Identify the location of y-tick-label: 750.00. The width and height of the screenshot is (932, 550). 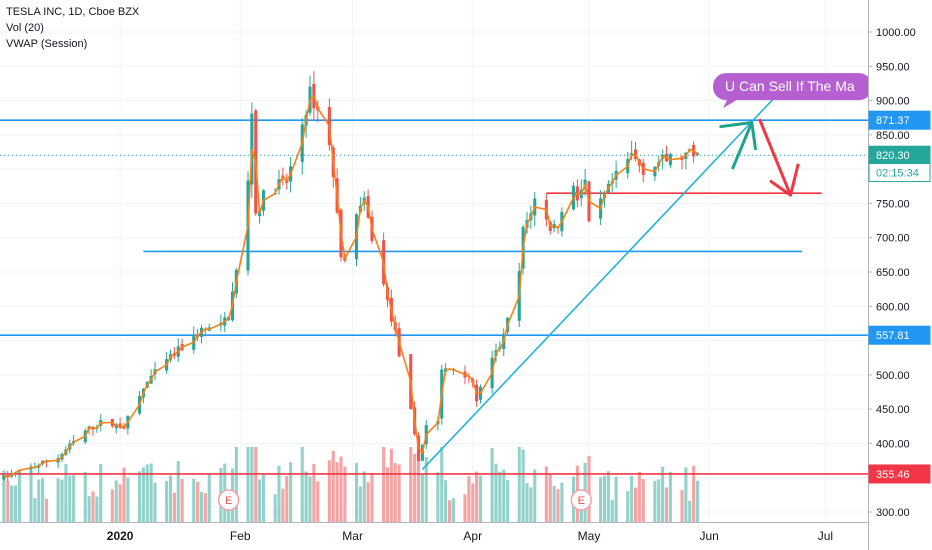
(893, 204).